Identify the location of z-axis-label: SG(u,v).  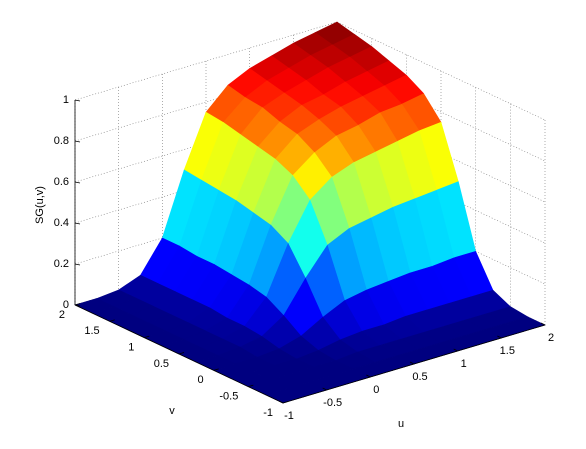
(40, 205).